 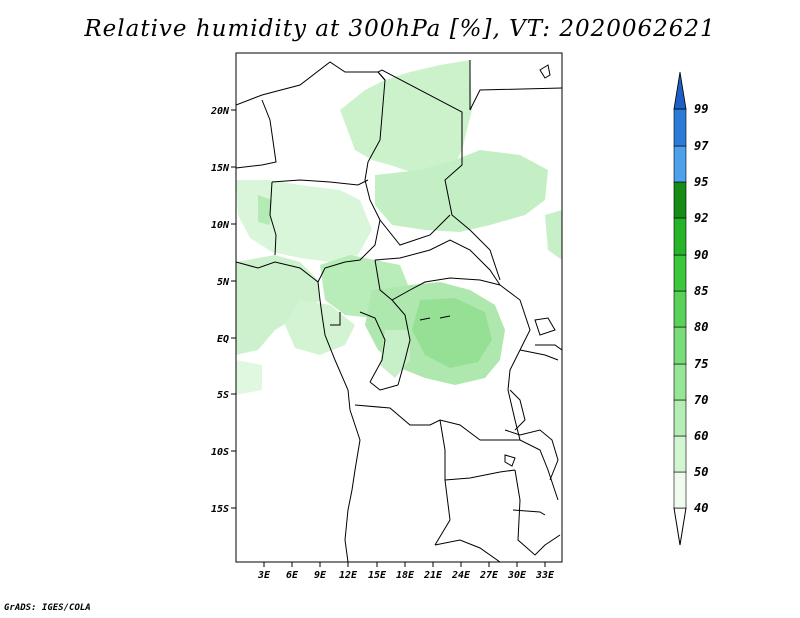 I want to click on lat-tick-label: 10N, so click(x=220, y=225).